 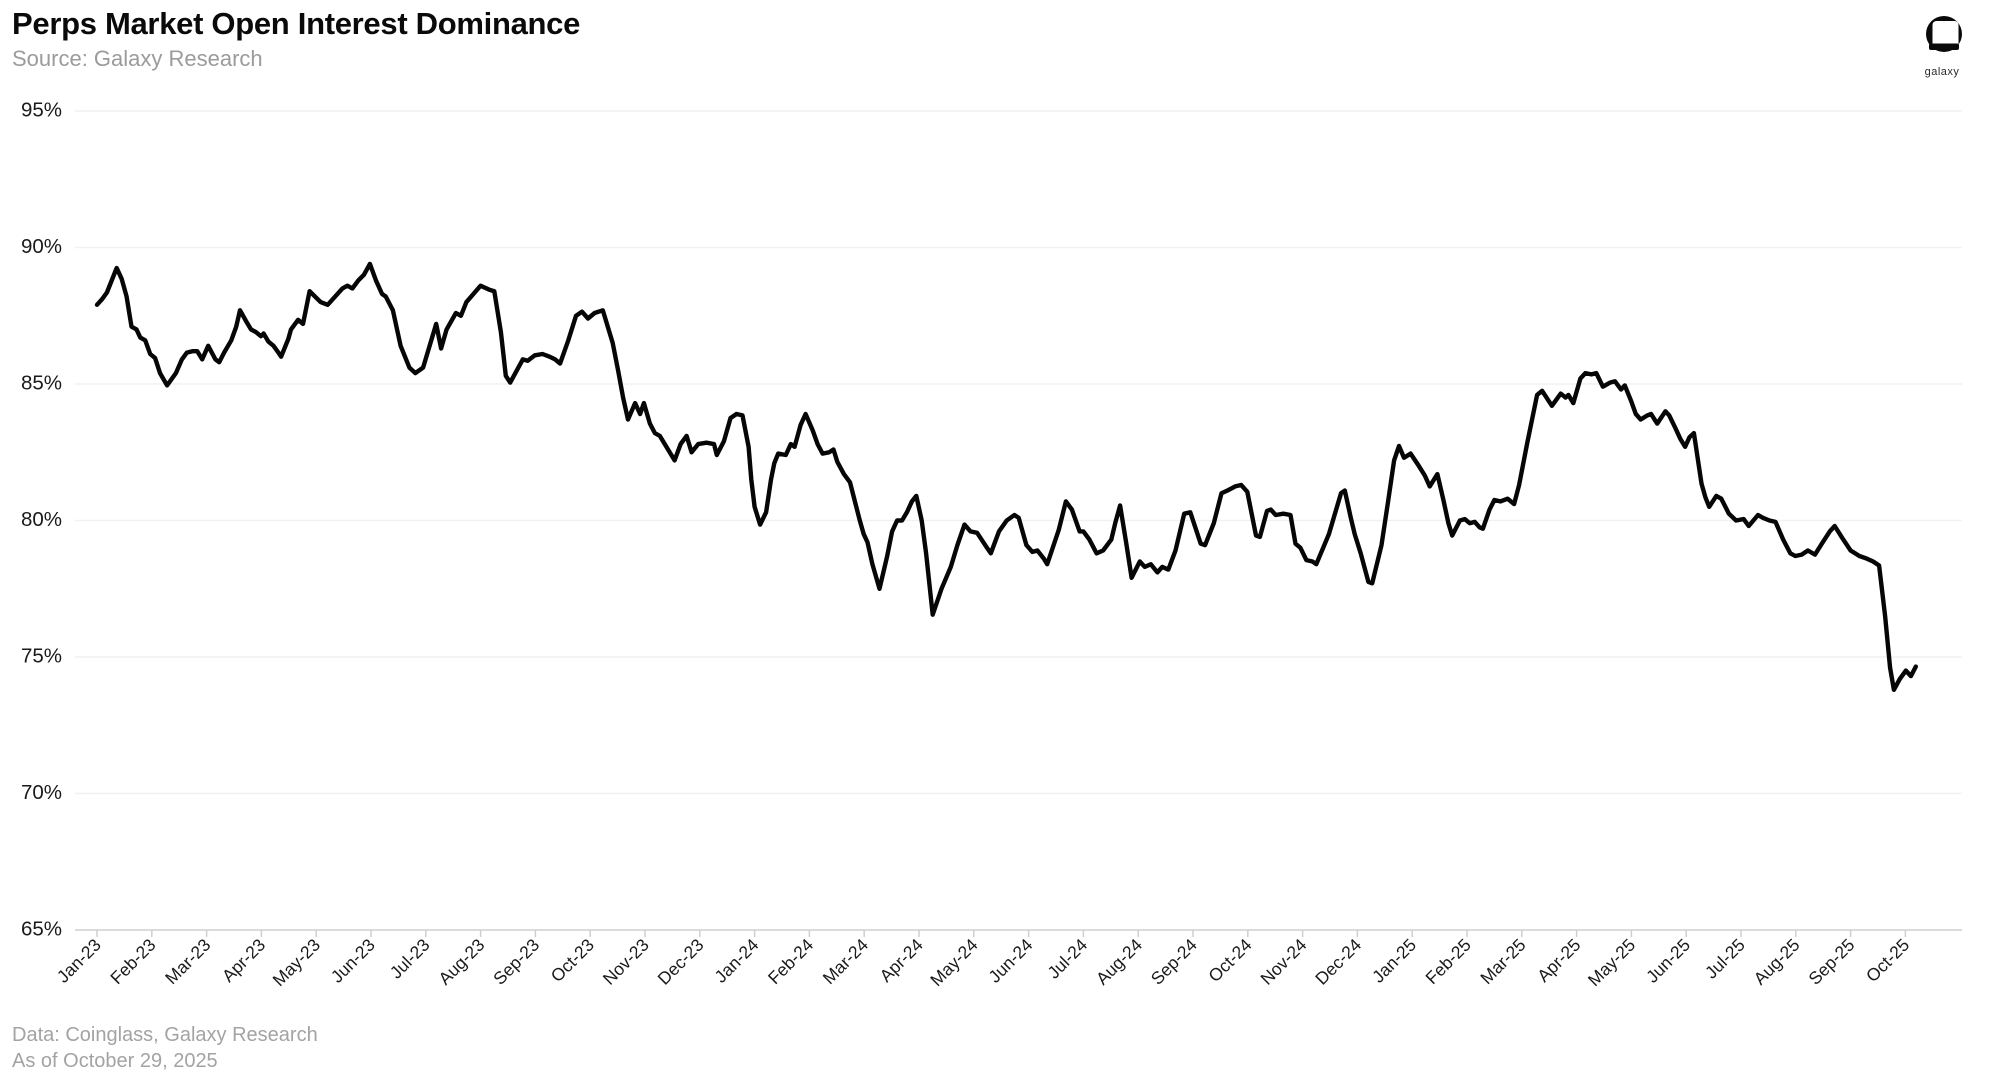 I want to click on galaxy-logo-icon, so click(x=1944, y=34).